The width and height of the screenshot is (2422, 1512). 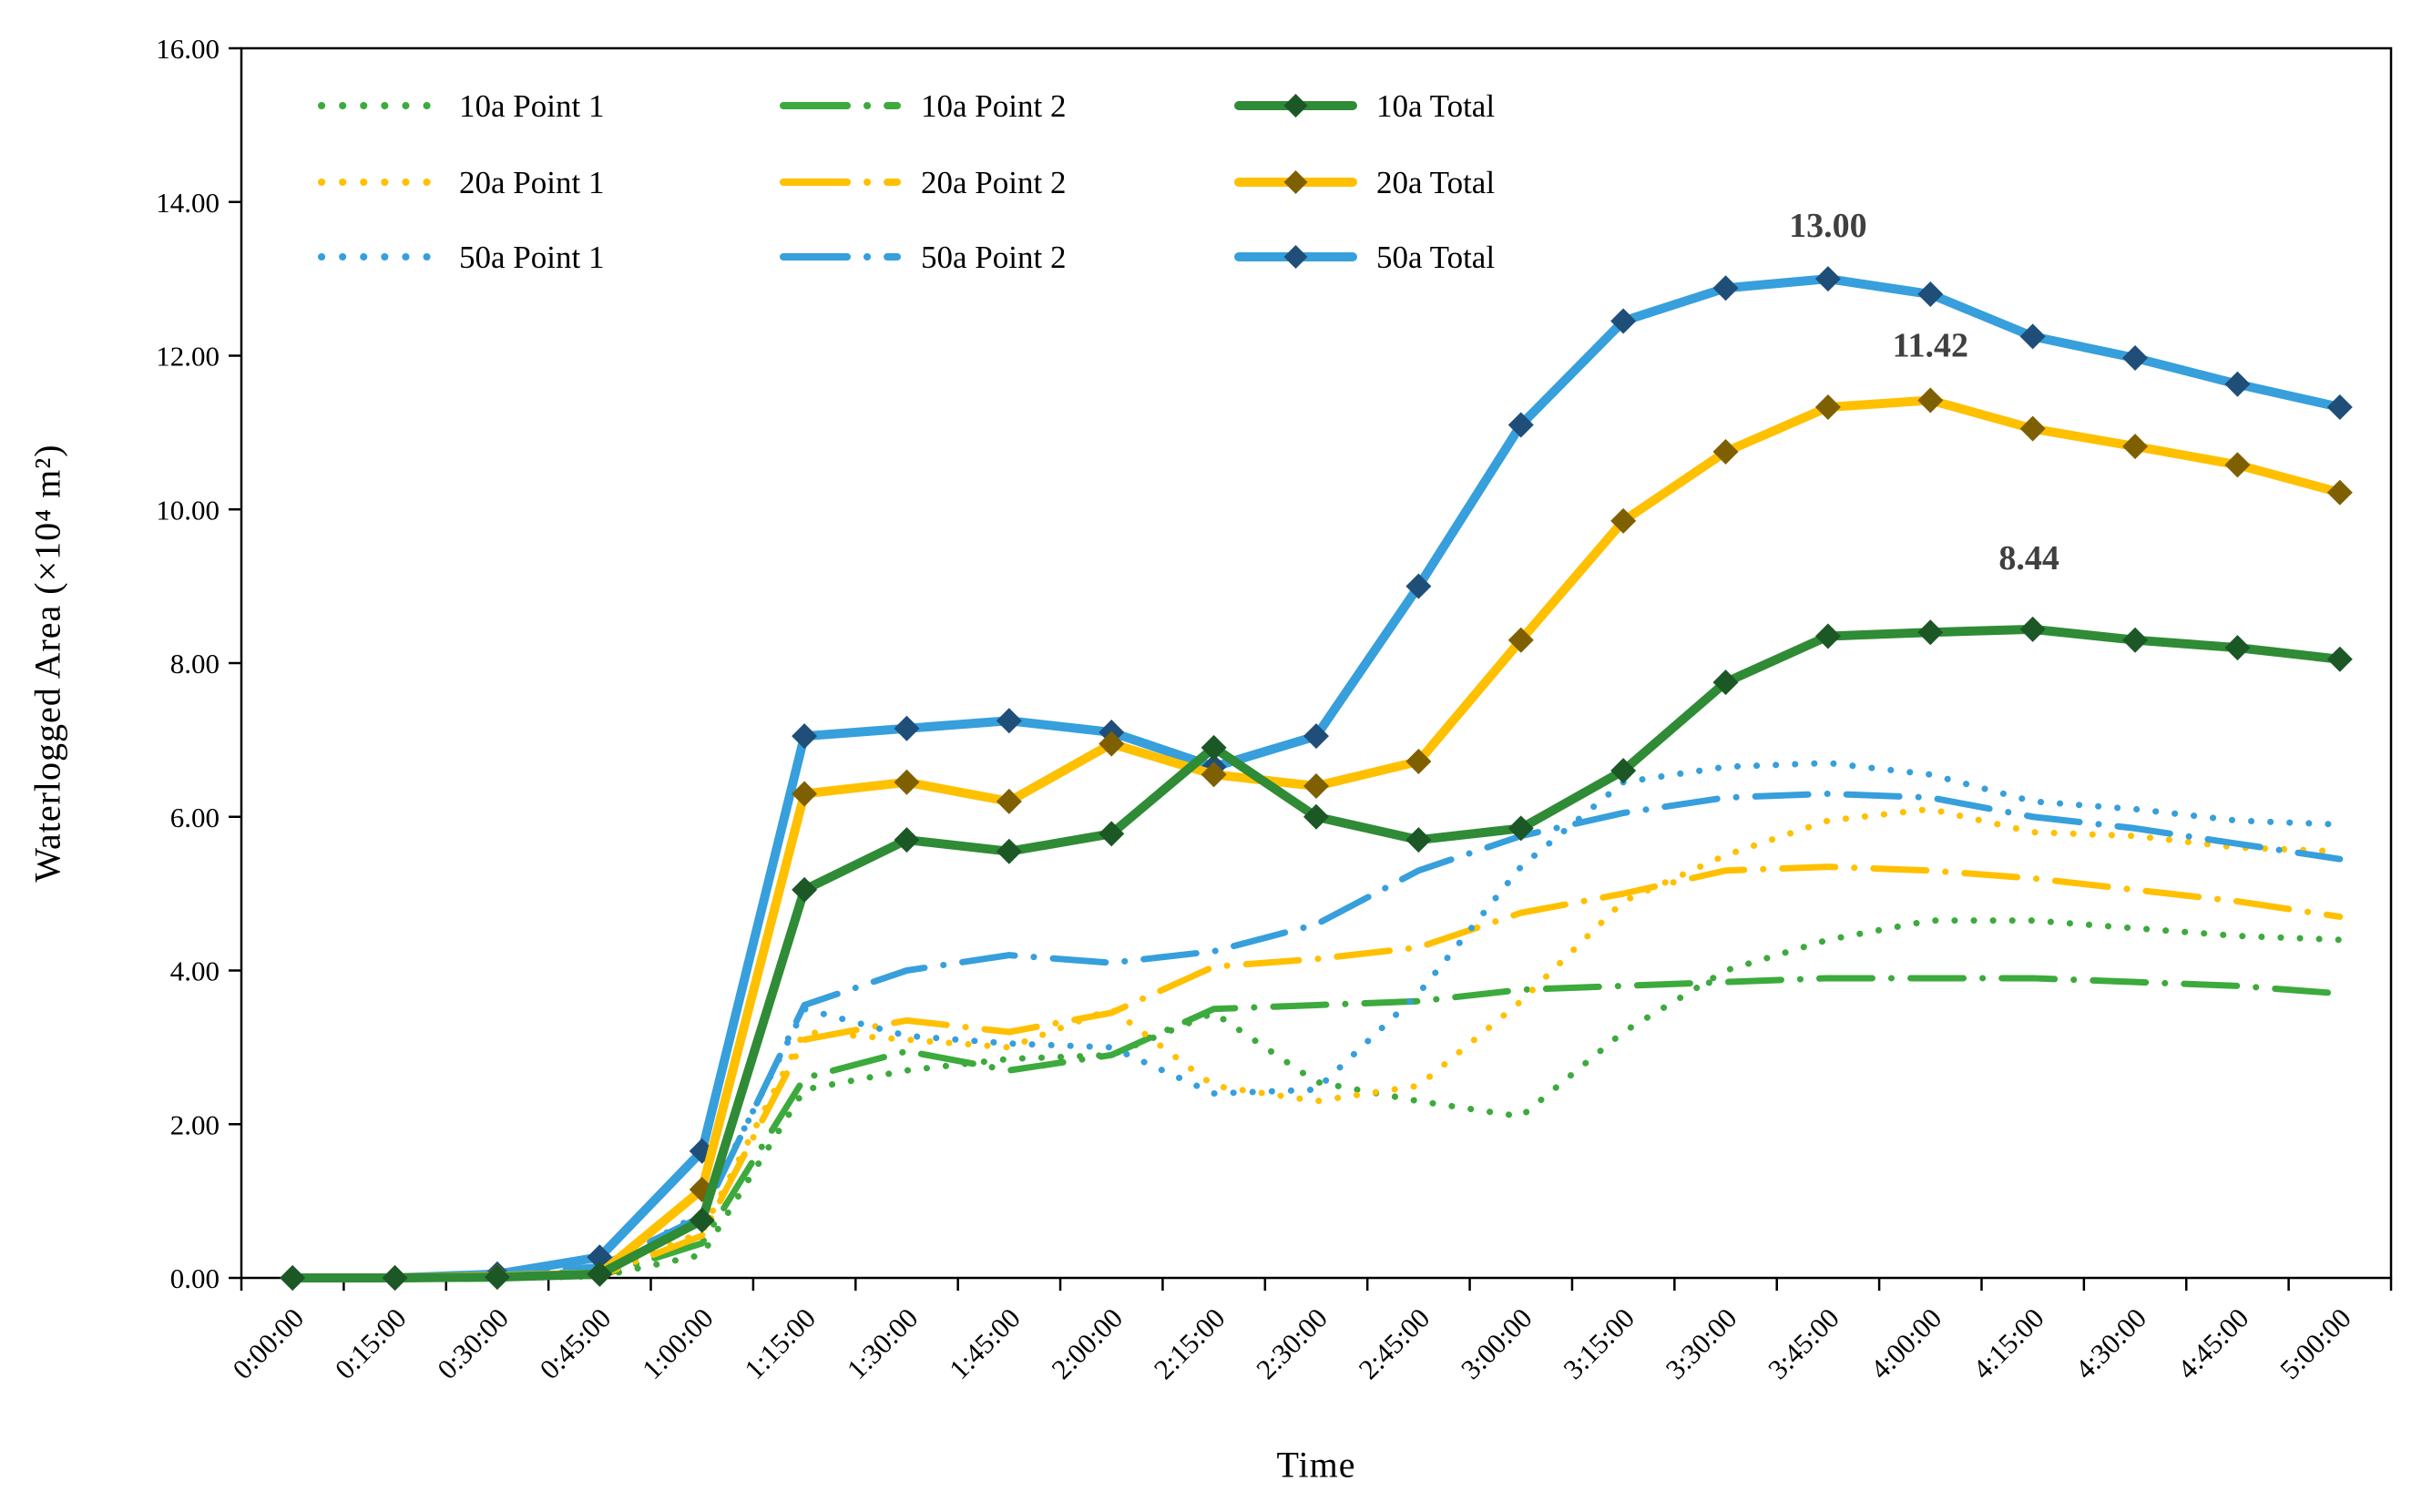 What do you see at coordinates (195, 1124) in the screenshot?
I see `y-tick-label: 2.00` at bounding box center [195, 1124].